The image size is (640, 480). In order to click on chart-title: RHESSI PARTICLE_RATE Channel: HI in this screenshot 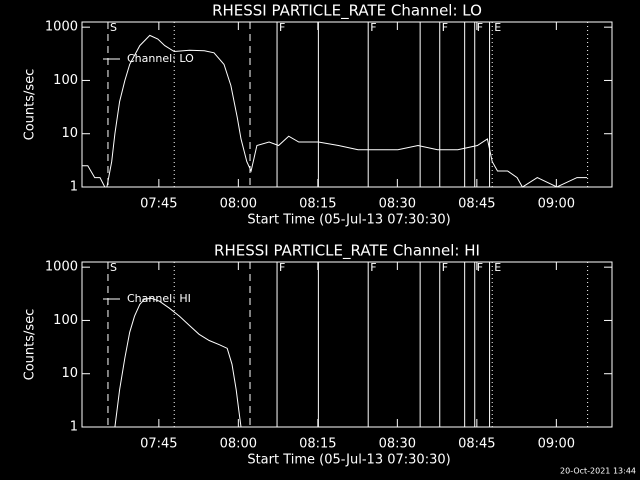, I will do `click(347, 251)`.